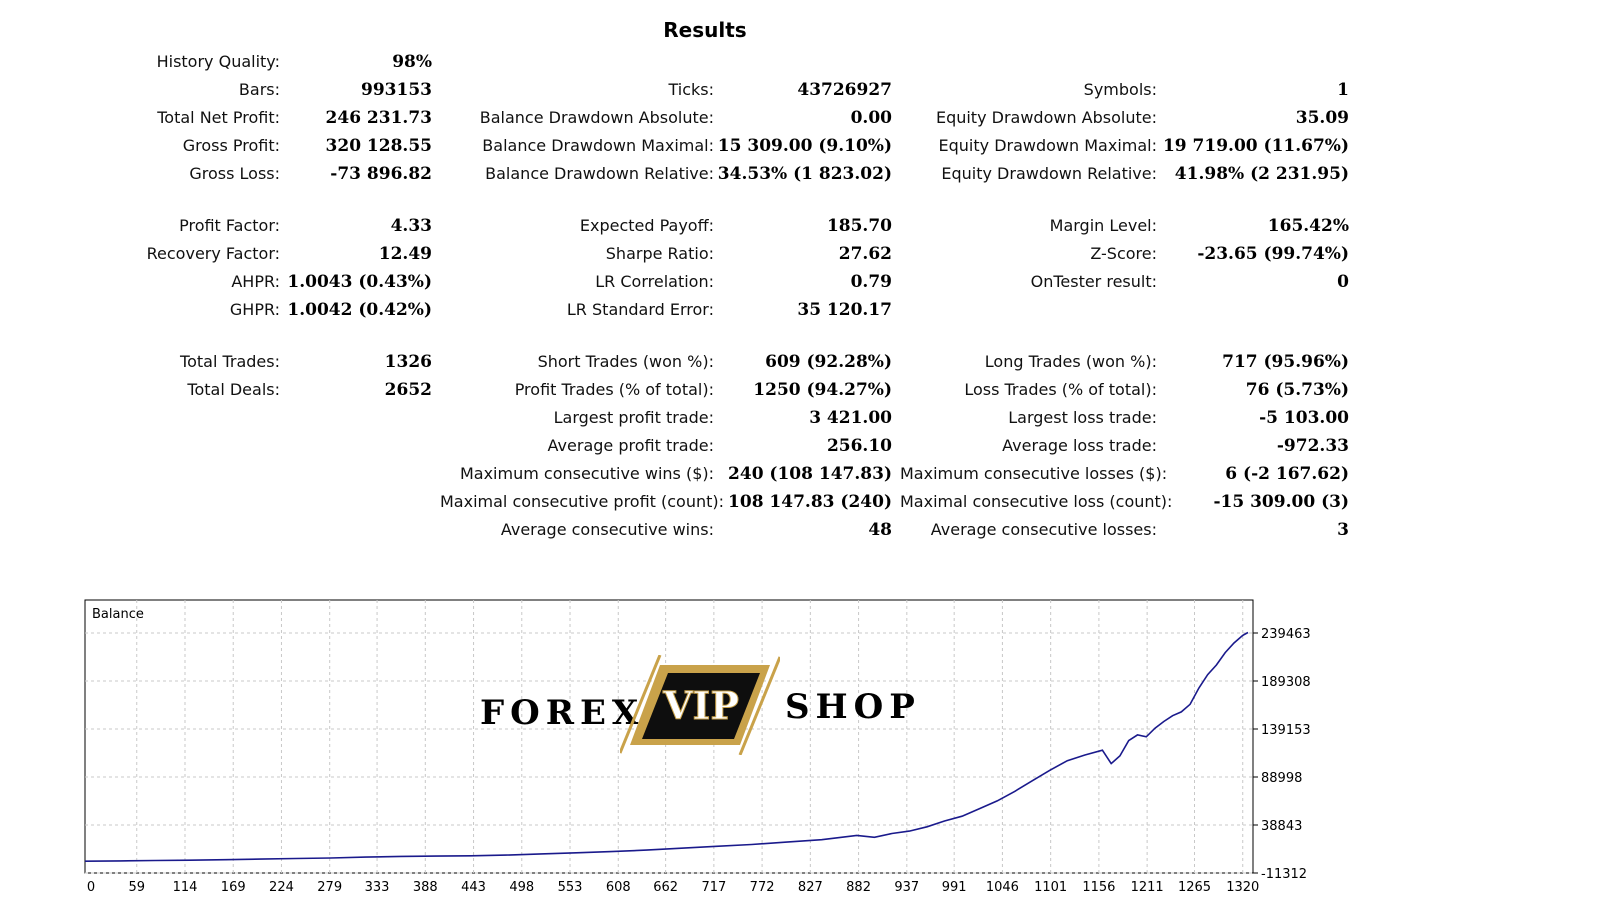 This screenshot has width=1623, height=917. I want to click on equity-dd-absolute-label: Equity Drawdown Absolute:, so click(1046, 117).